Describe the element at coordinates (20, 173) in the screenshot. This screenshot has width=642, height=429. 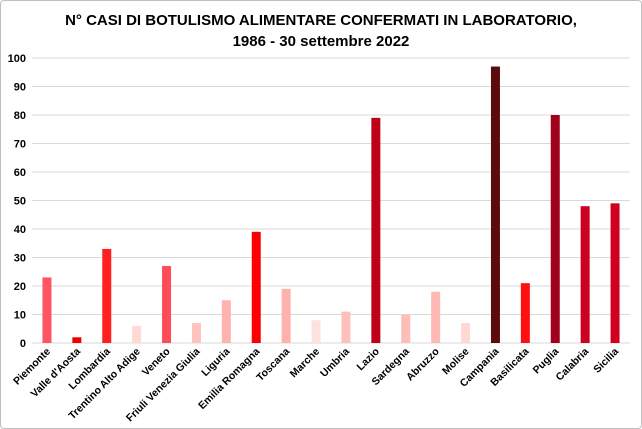
I see `y-tick-label: 60` at that location.